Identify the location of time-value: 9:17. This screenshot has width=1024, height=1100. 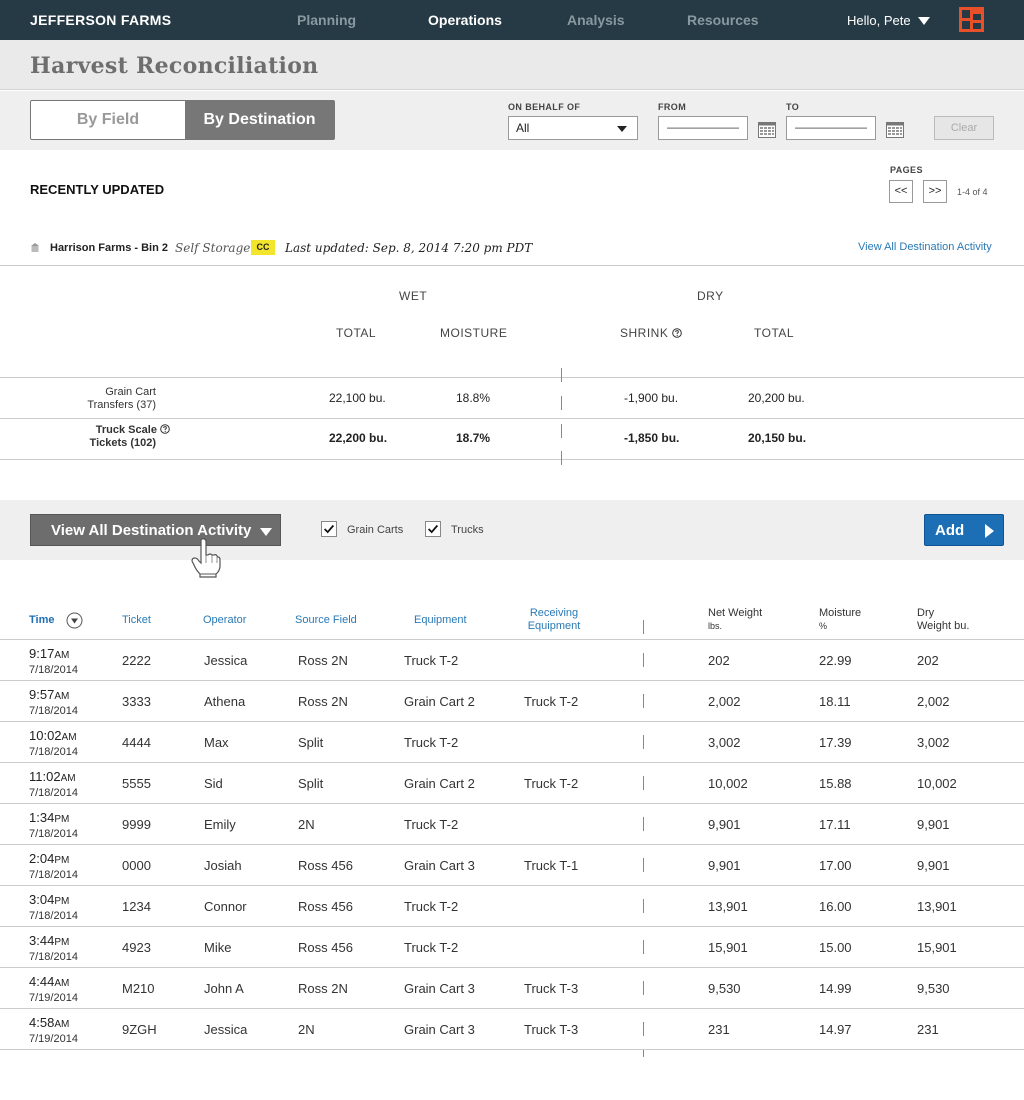
(42, 653).